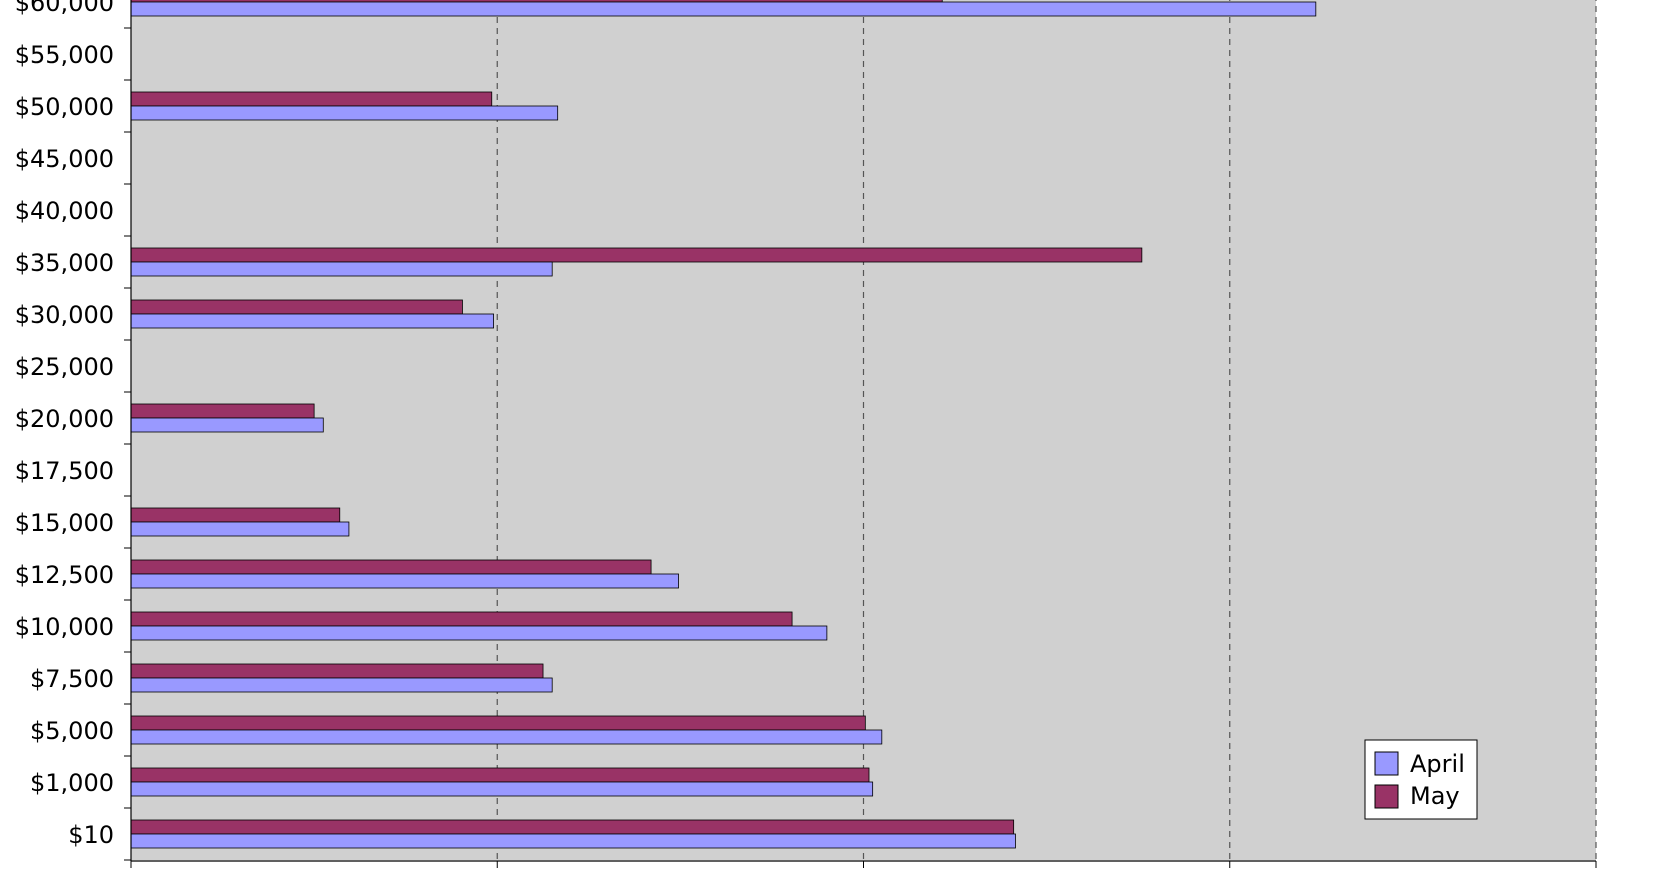 Image resolution: width=1668 pixels, height=883 pixels. Describe the element at coordinates (64, 55) in the screenshot. I see `y-tick-label: $55,000` at that location.